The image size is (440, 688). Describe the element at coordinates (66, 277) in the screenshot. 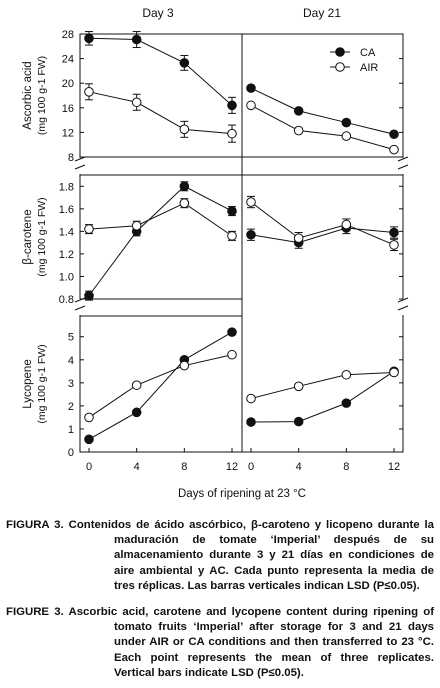

I see `y-tick-label-1-1: 1.0` at that location.